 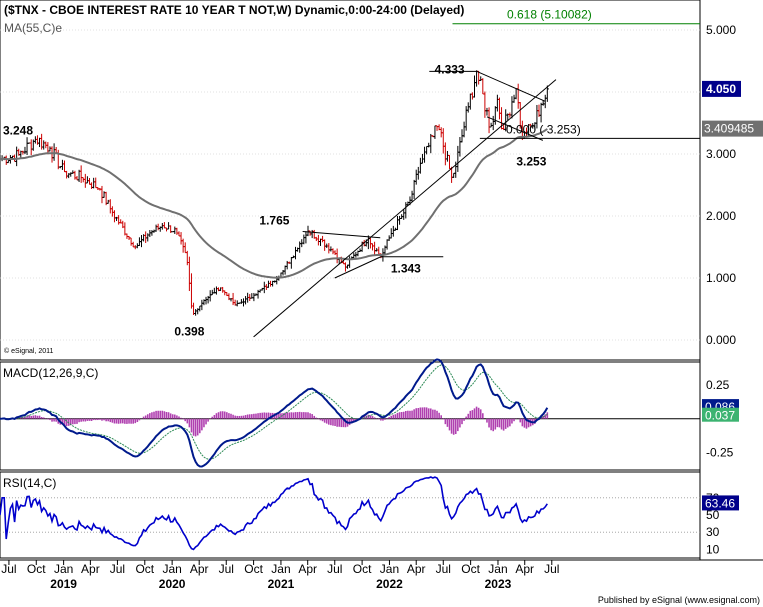 I want to click on macd-label: MACD(12,26,9,C), so click(x=50, y=373).